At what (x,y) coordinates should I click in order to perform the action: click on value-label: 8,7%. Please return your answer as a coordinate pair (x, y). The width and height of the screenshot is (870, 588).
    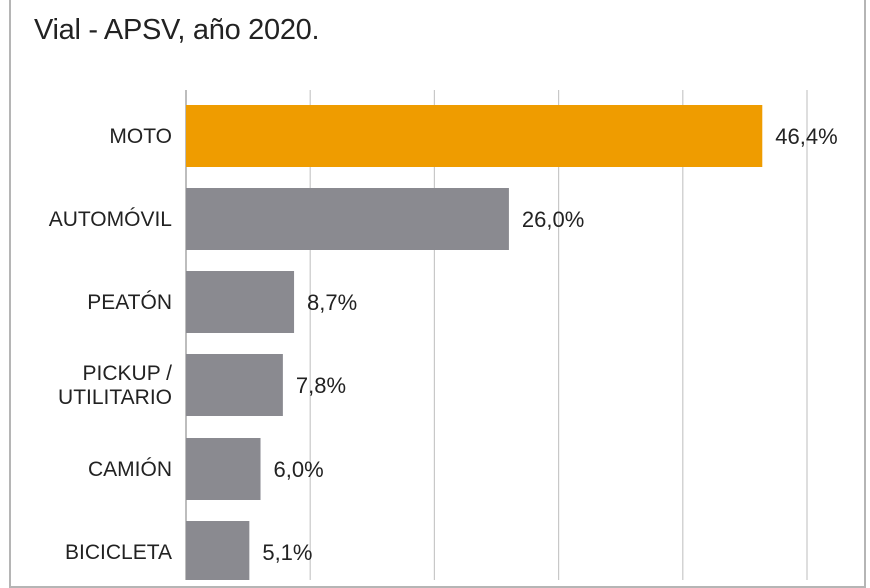
    Looking at the image, I should click on (332, 302).